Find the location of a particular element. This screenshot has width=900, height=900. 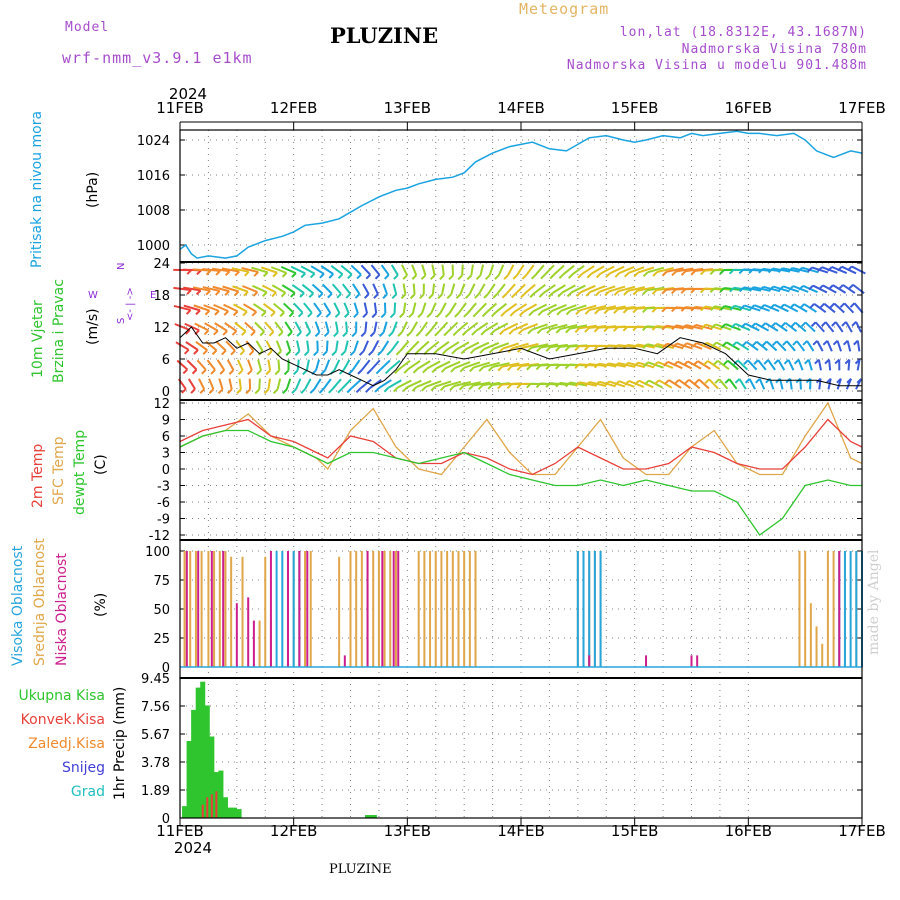

wind-dir-e: E is located at coordinates (153, 295).